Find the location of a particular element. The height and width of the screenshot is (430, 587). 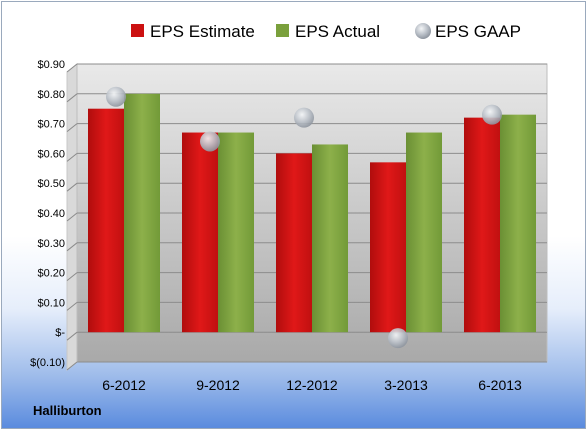

y-tick-label: $0.90 is located at coordinates (51, 65).